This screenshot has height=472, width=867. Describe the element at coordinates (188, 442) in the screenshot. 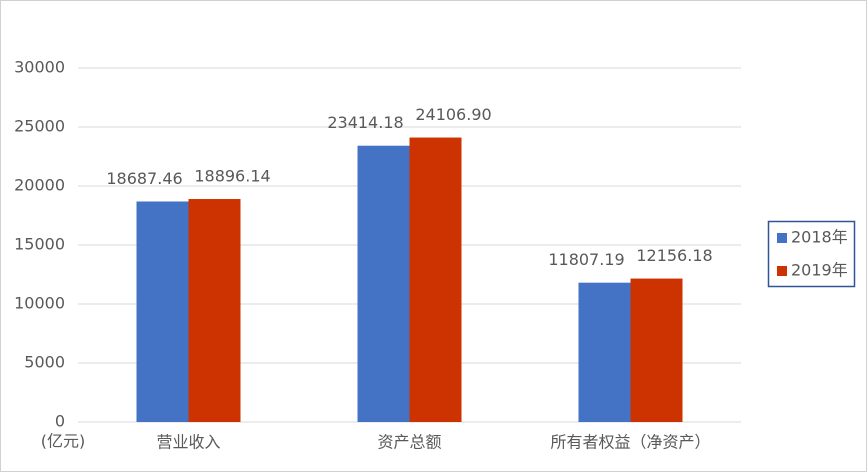

I see `x-tick-label: 营业收入` at that location.